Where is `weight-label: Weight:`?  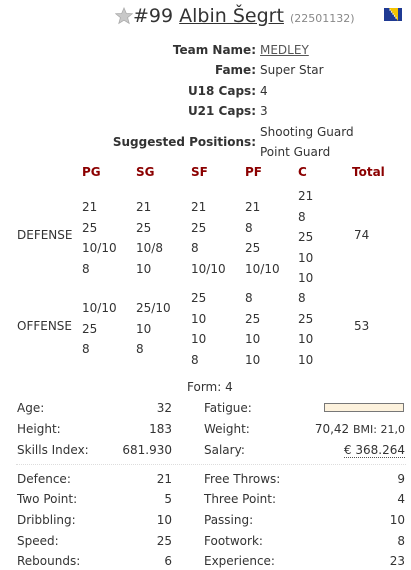 weight-label: Weight: is located at coordinates (227, 429).